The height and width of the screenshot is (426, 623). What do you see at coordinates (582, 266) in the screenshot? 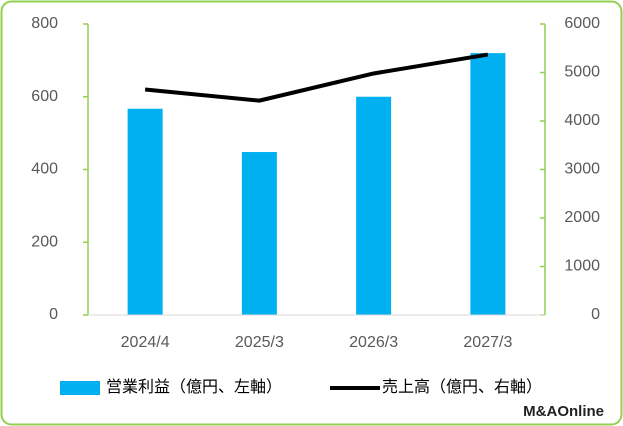
I see `y2-tick-label: 1000` at bounding box center [582, 266].